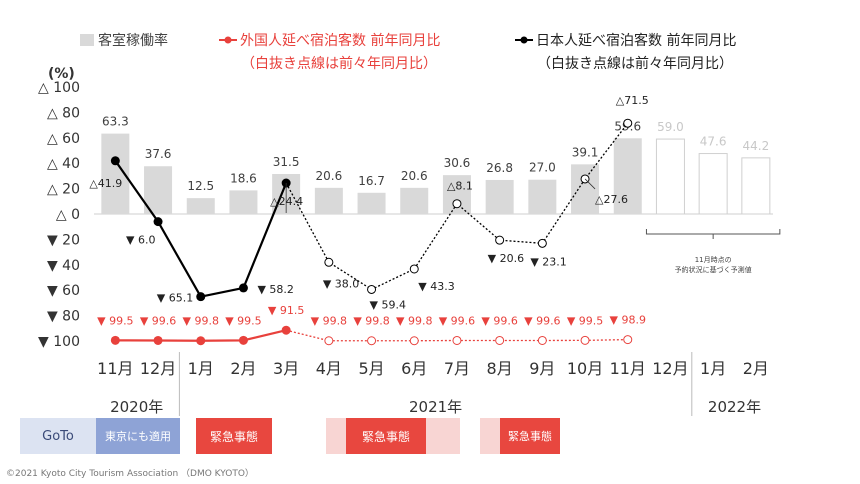  What do you see at coordinates (585, 152) in the screenshot?
I see `occupancy-bar-label: 39.1` at bounding box center [585, 152].